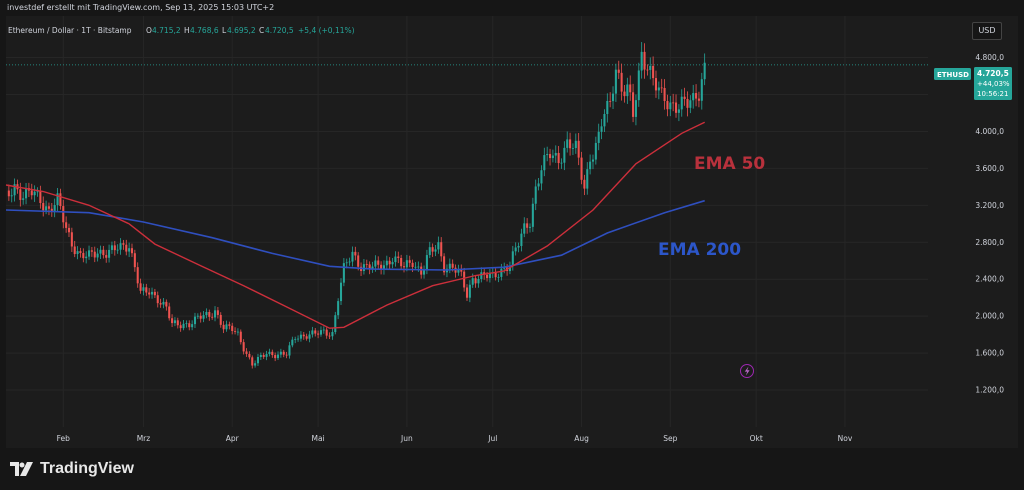 The height and width of the screenshot is (490, 1024). Describe the element at coordinates (670, 438) in the screenshot. I see `time-tick-label: Sep` at that location.